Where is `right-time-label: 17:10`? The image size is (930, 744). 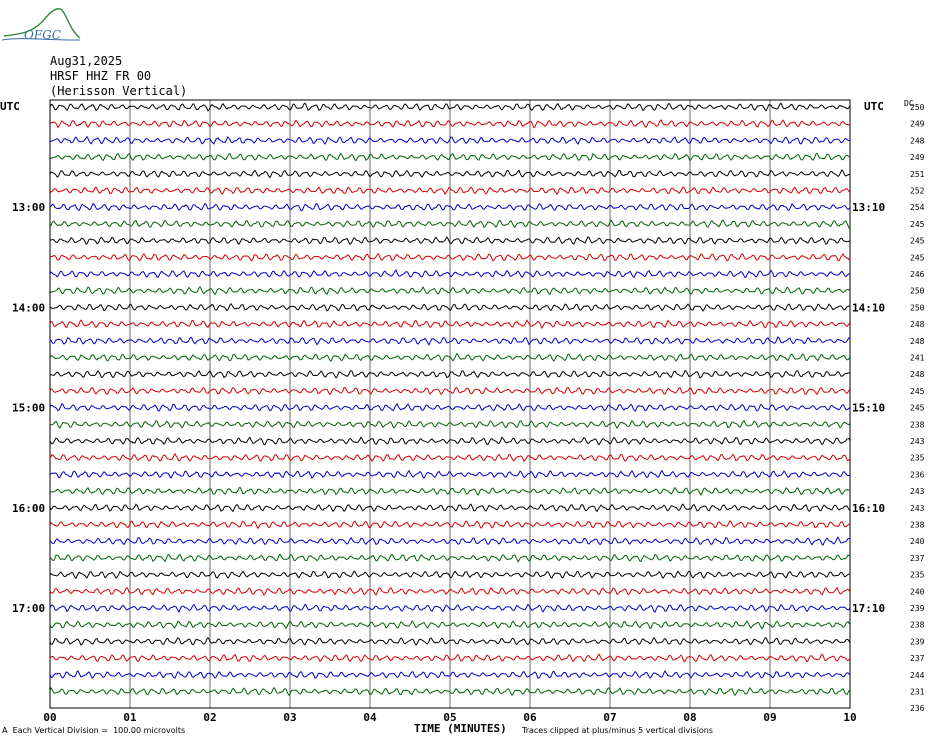 right-time-label: 17:10 is located at coordinates (868, 608).